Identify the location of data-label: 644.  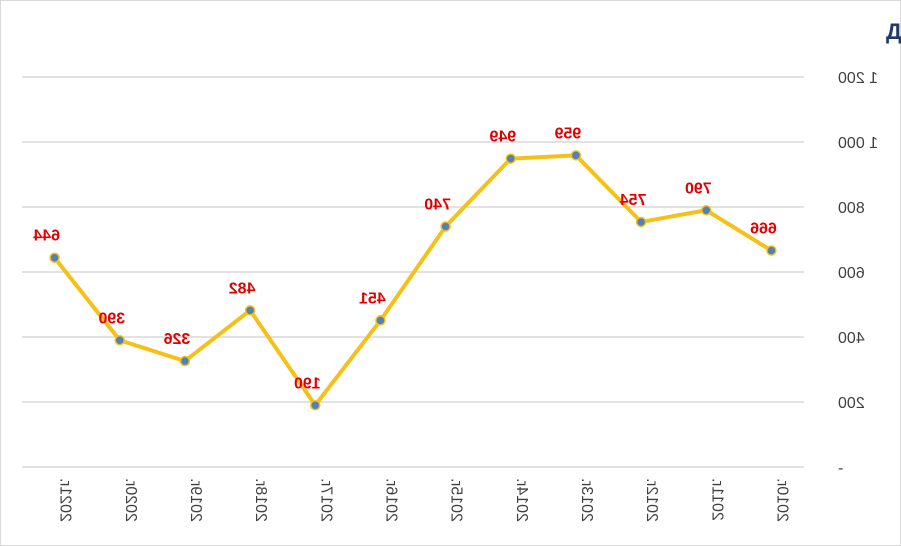
(46, 236).